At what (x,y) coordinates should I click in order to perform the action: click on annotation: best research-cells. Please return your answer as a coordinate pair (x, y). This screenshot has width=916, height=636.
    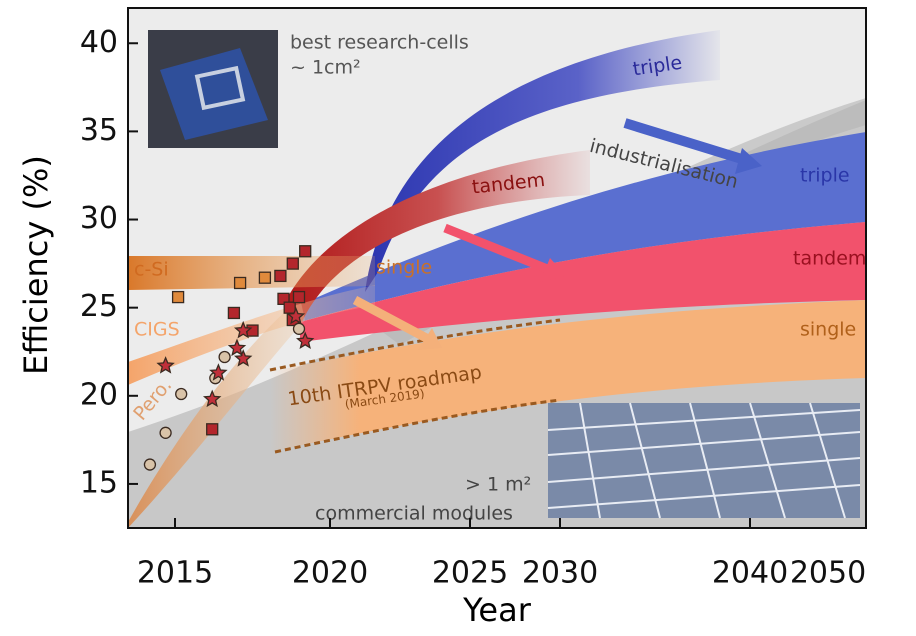
    Looking at the image, I should click on (379, 43).